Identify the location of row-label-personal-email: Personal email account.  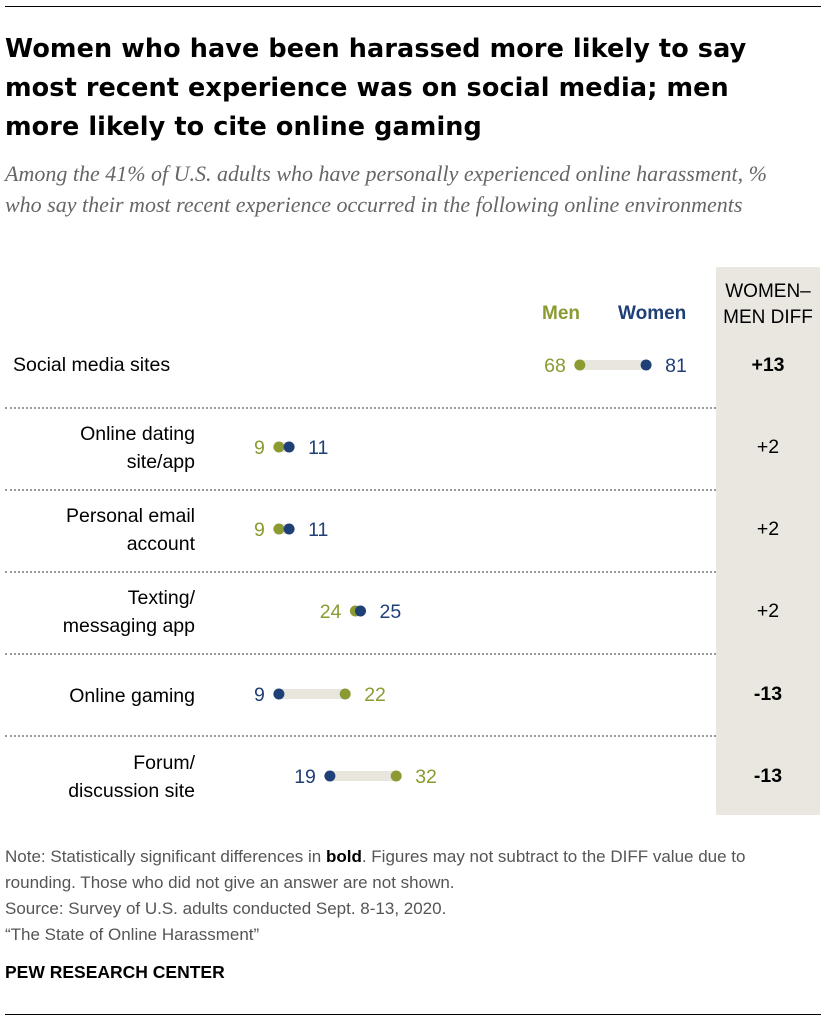
(100, 530).